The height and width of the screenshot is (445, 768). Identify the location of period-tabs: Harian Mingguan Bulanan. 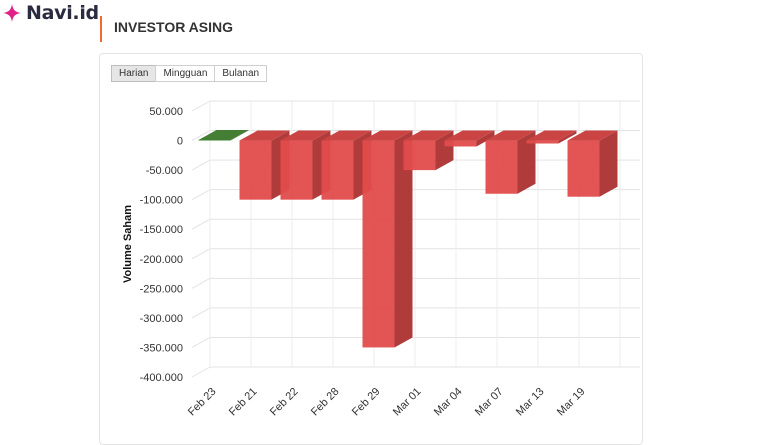
(189, 73).